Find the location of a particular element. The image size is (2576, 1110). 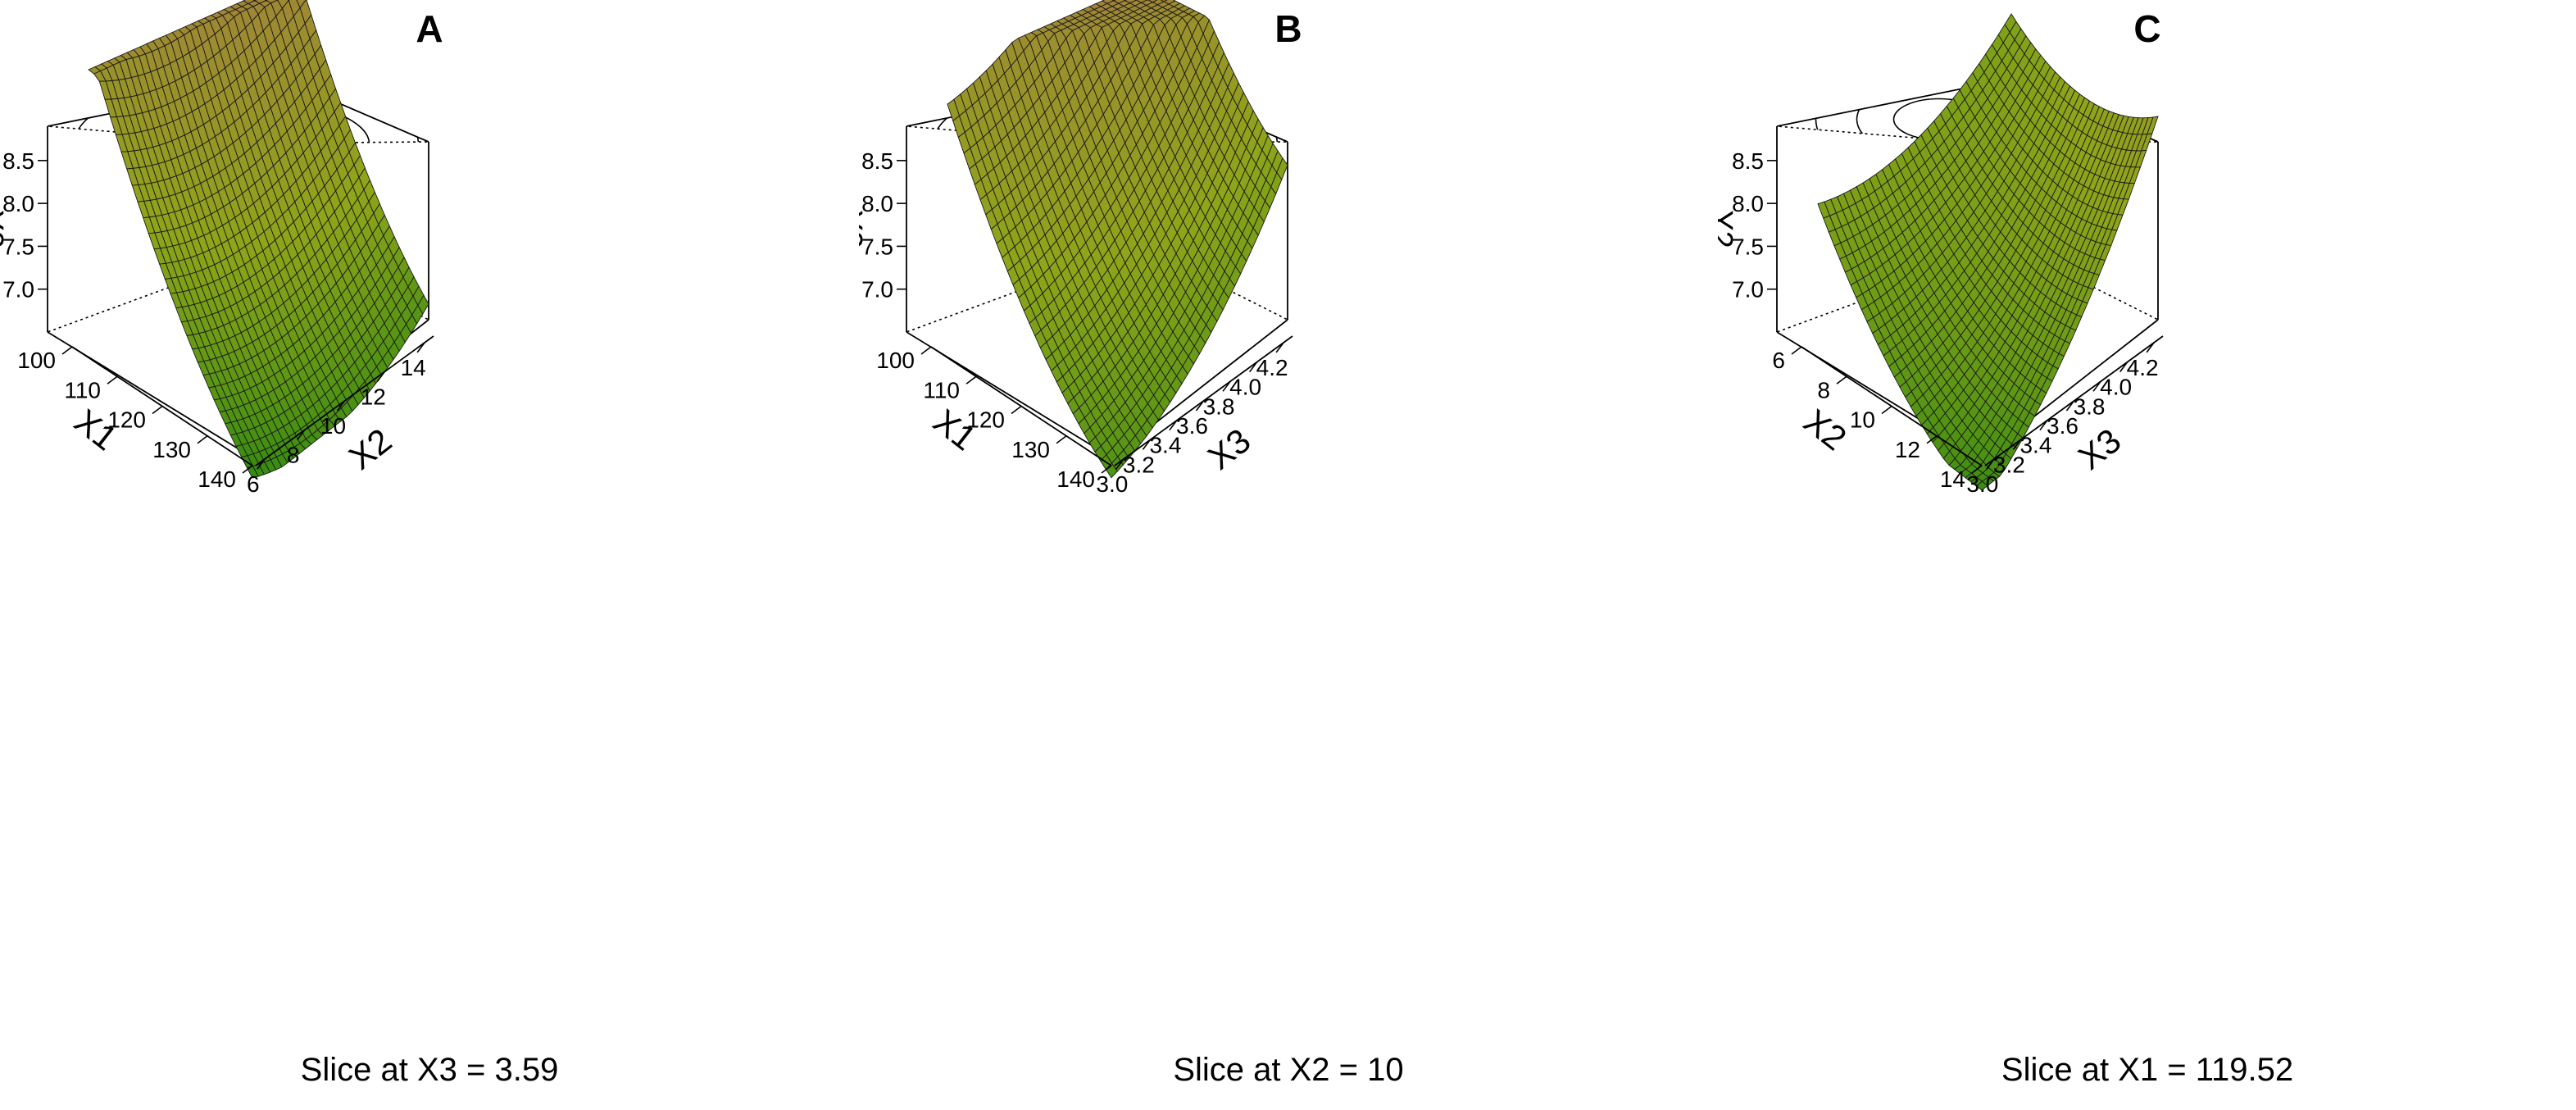

y-tick-label: 10 is located at coordinates (333, 426).